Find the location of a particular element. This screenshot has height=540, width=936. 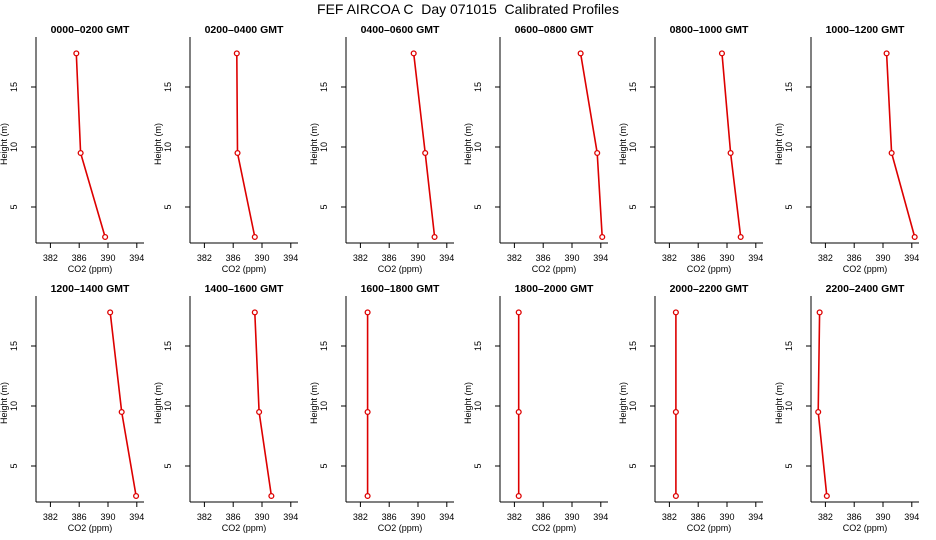

panel-title: 1800–2000 GMT is located at coordinates (554, 289).